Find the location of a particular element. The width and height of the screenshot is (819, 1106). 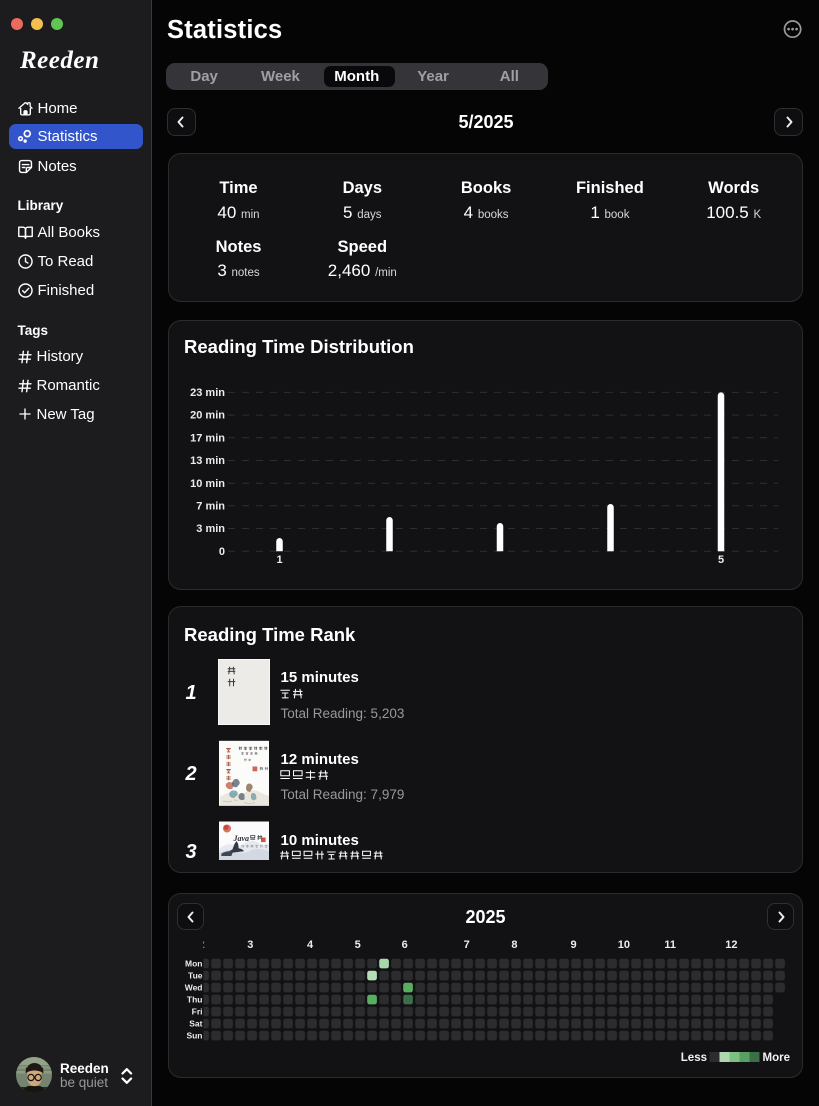

svg-text: 4 is located at coordinates (310, 945).